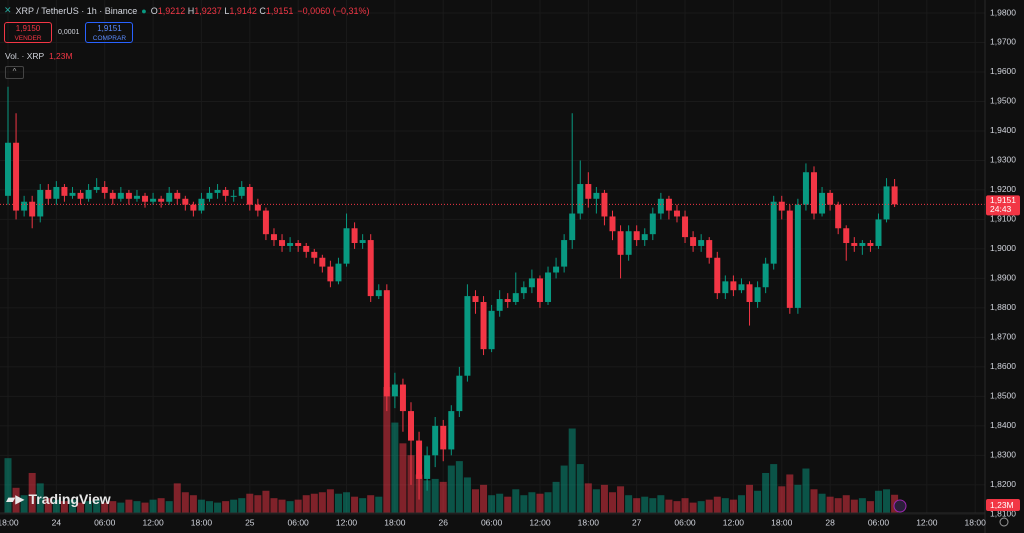 The image size is (1024, 533). What do you see at coordinates (830, 522) in the screenshot?
I see `x-tick-label: 28` at bounding box center [830, 522].